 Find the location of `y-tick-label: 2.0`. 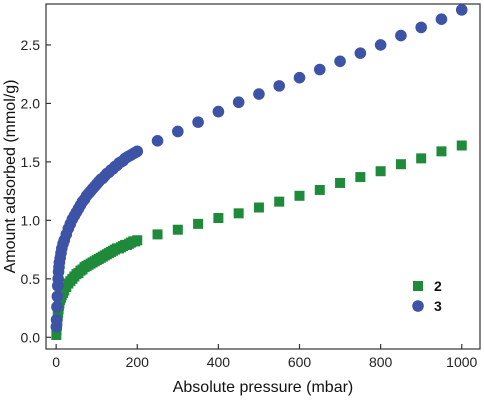

y-tick-label: 2.0 is located at coordinates (31, 103).